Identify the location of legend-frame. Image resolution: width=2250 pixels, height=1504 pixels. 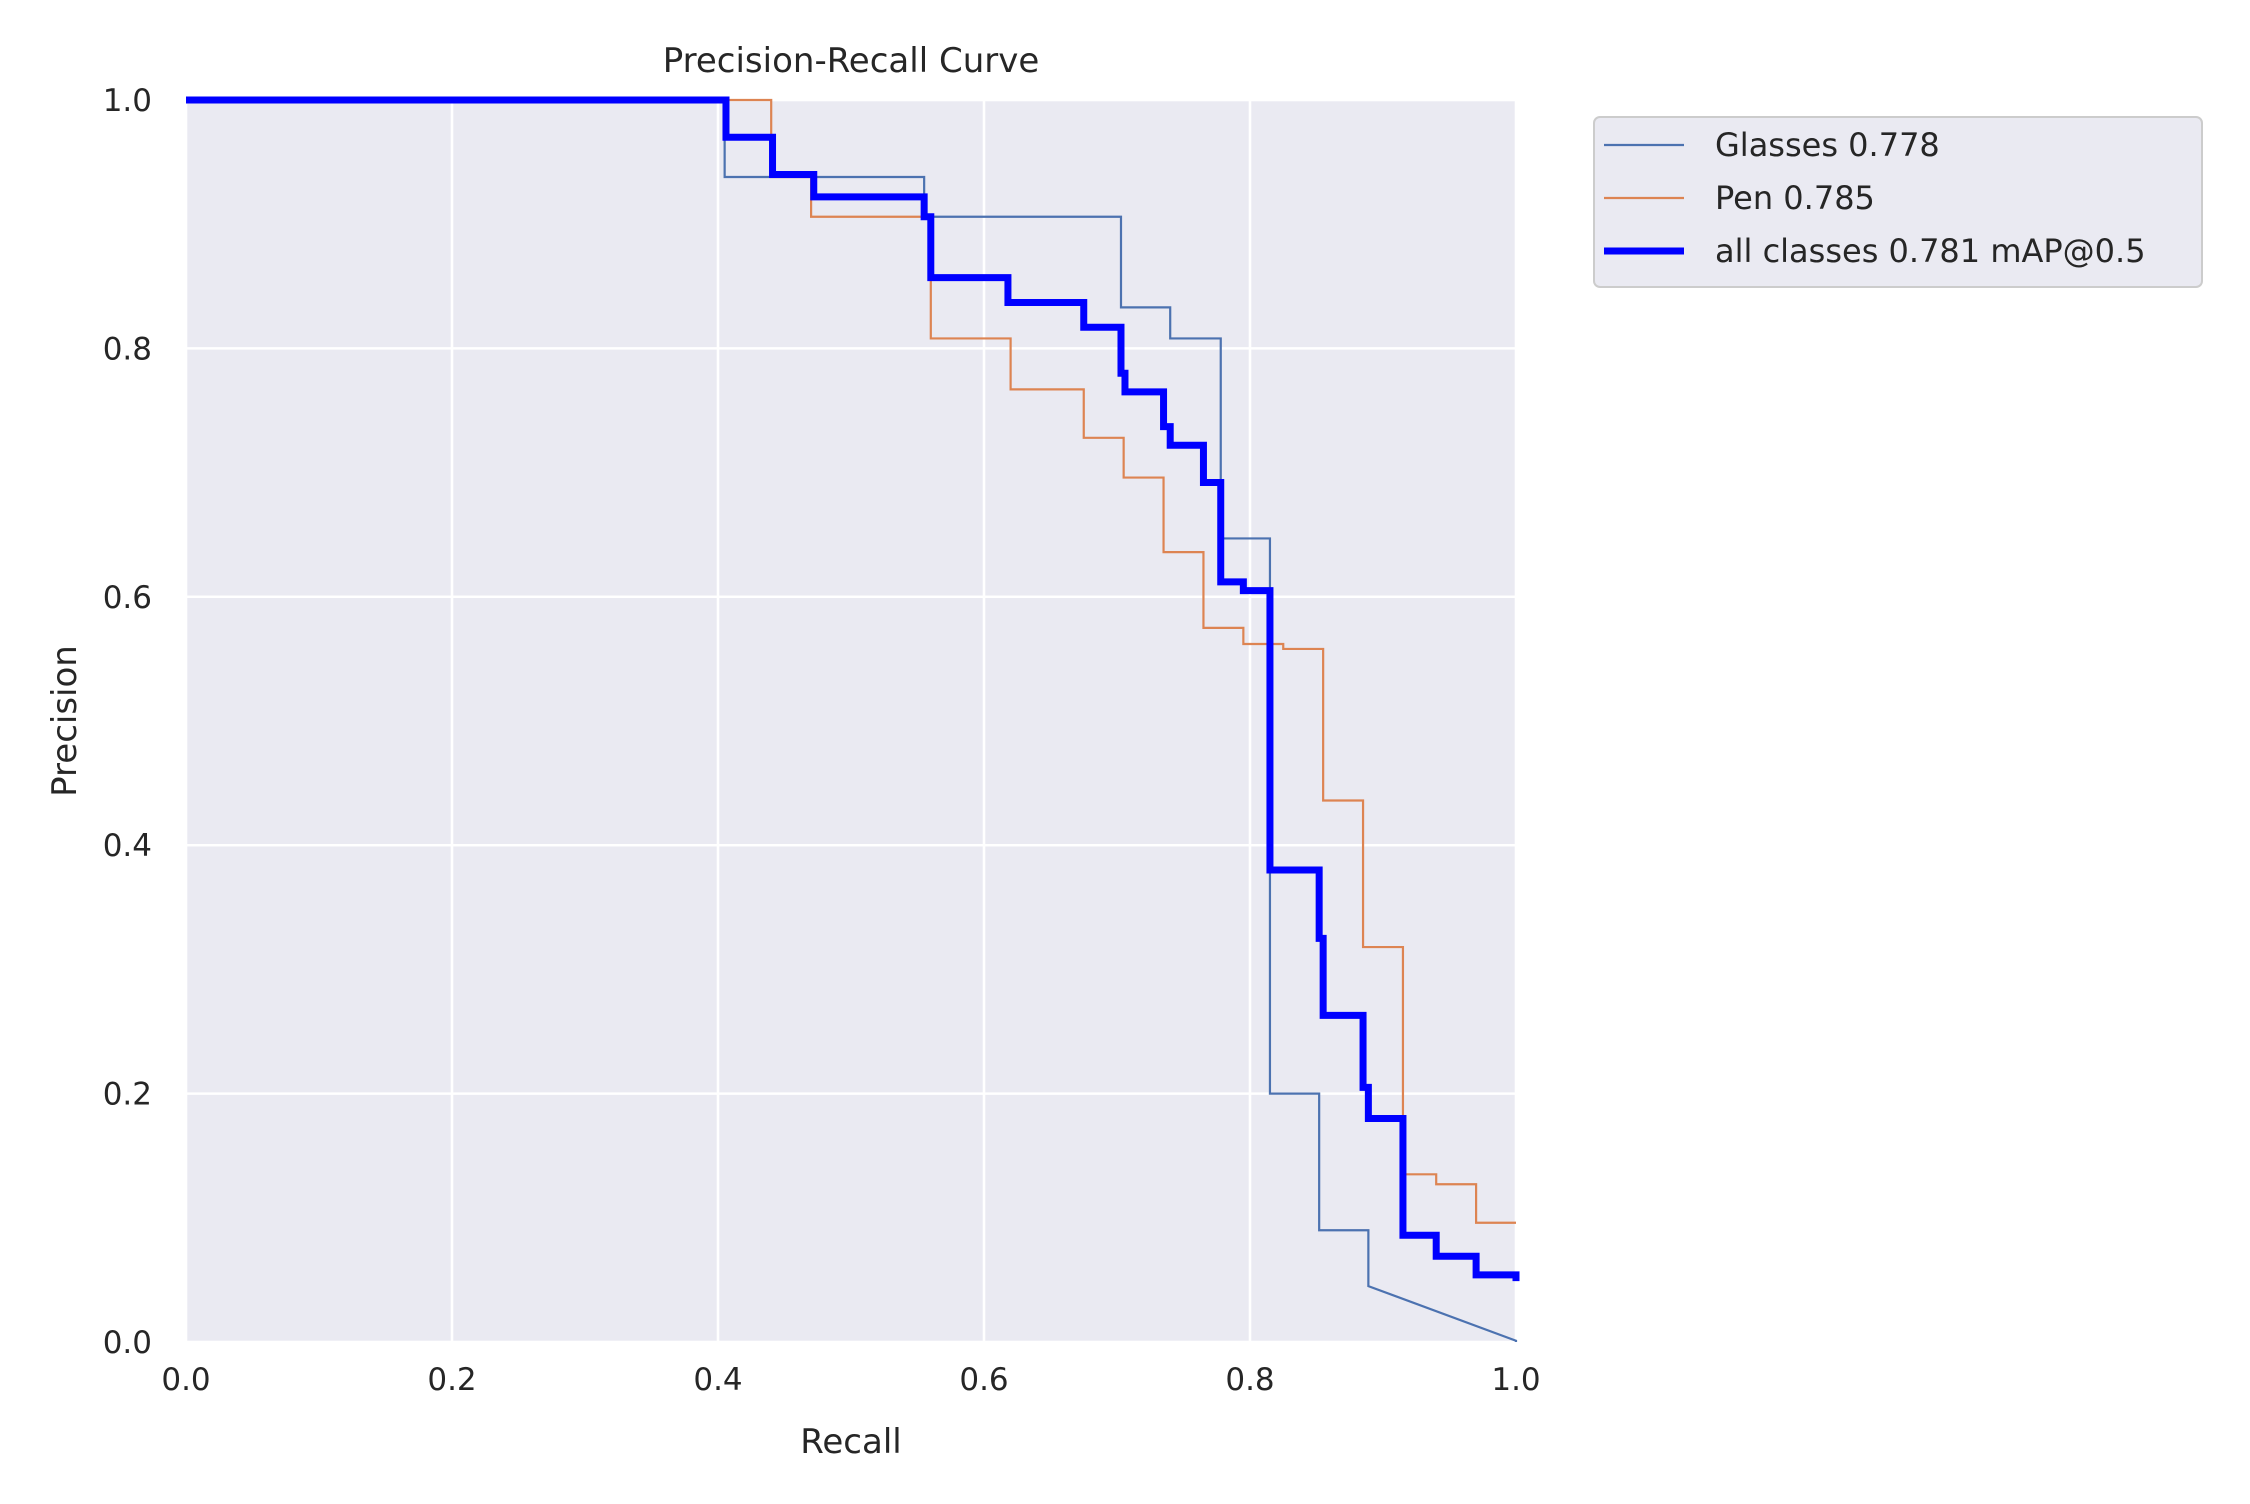
(1898, 202).